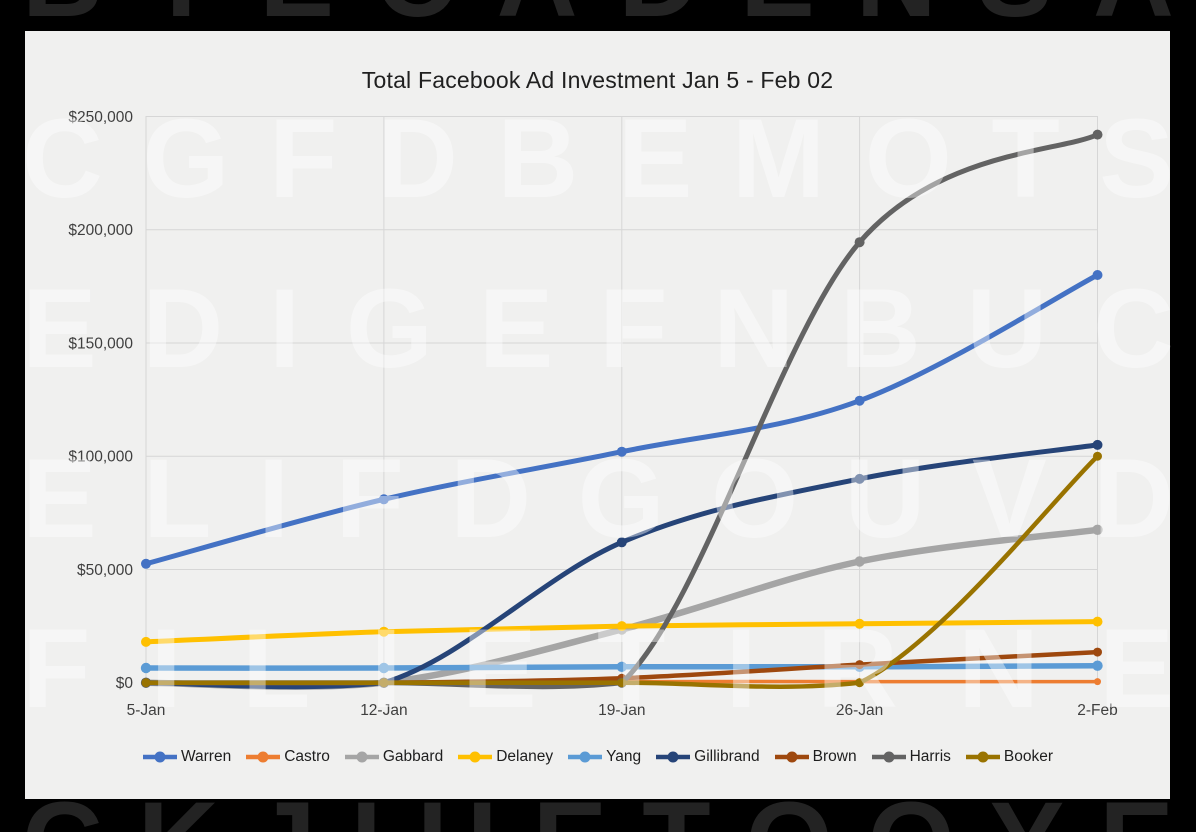 This screenshot has width=1196, height=832. What do you see at coordinates (105, 570) in the screenshot?
I see `y-axis-label: $50,000` at bounding box center [105, 570].